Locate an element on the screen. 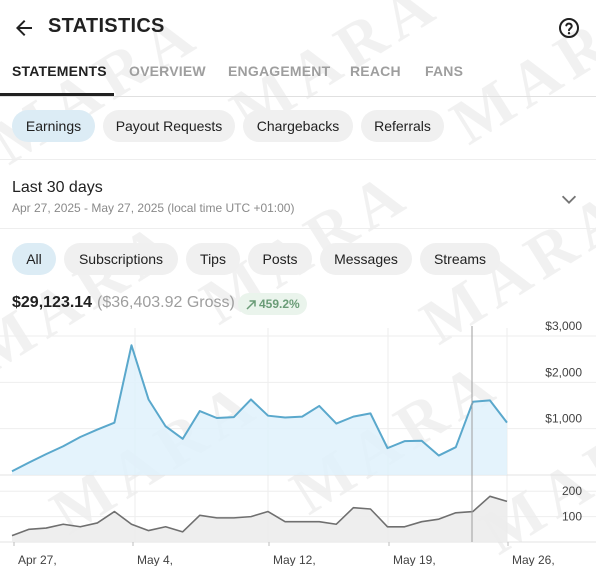 This screenshot has height=570, width=596. tab-reach: REACH is located at coordinates (375, 71).